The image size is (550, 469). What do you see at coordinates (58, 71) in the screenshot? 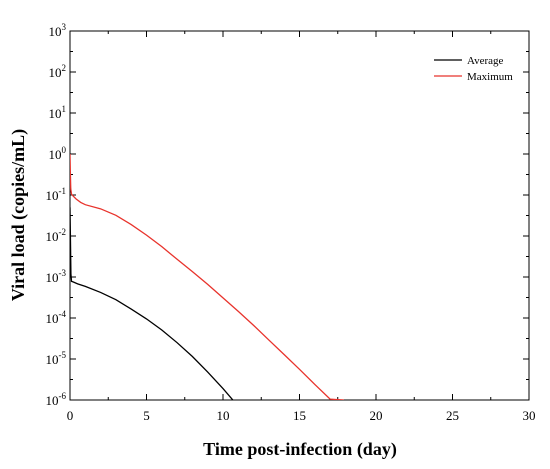
I see `y-tick-label: 10²` at bounding box center [58, 71].